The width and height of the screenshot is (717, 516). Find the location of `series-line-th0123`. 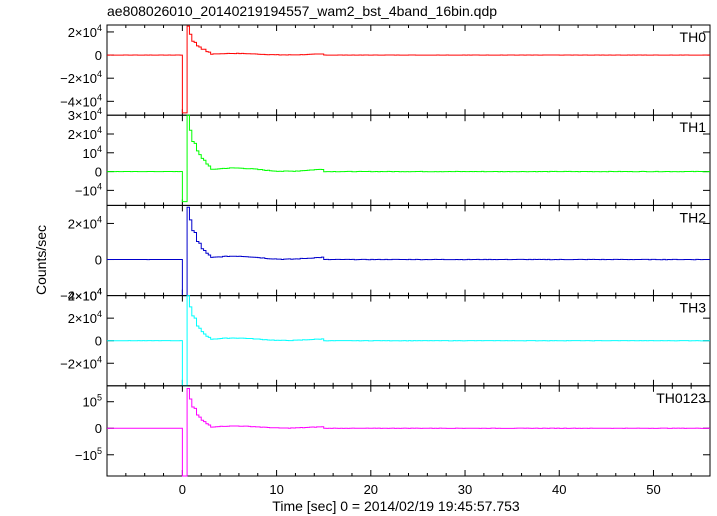

series-line-th0123 is located at coordinates (408, 432).